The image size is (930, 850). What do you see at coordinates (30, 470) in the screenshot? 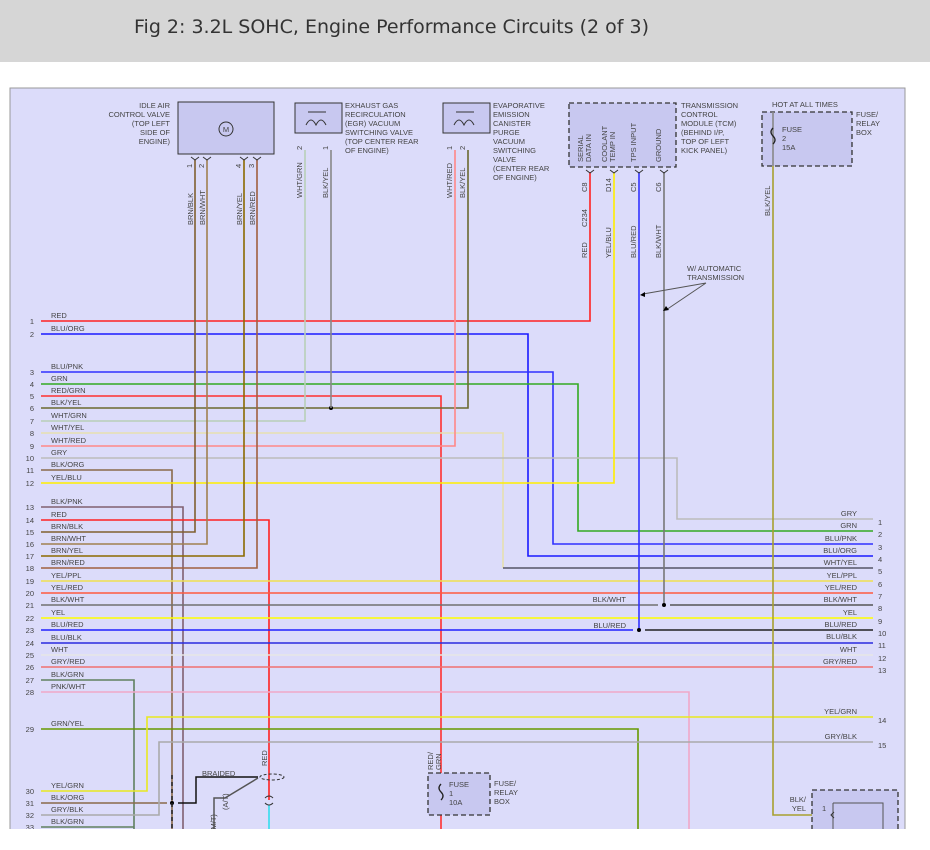
I see `wire-number: 11` at bounding box center [30, 470].